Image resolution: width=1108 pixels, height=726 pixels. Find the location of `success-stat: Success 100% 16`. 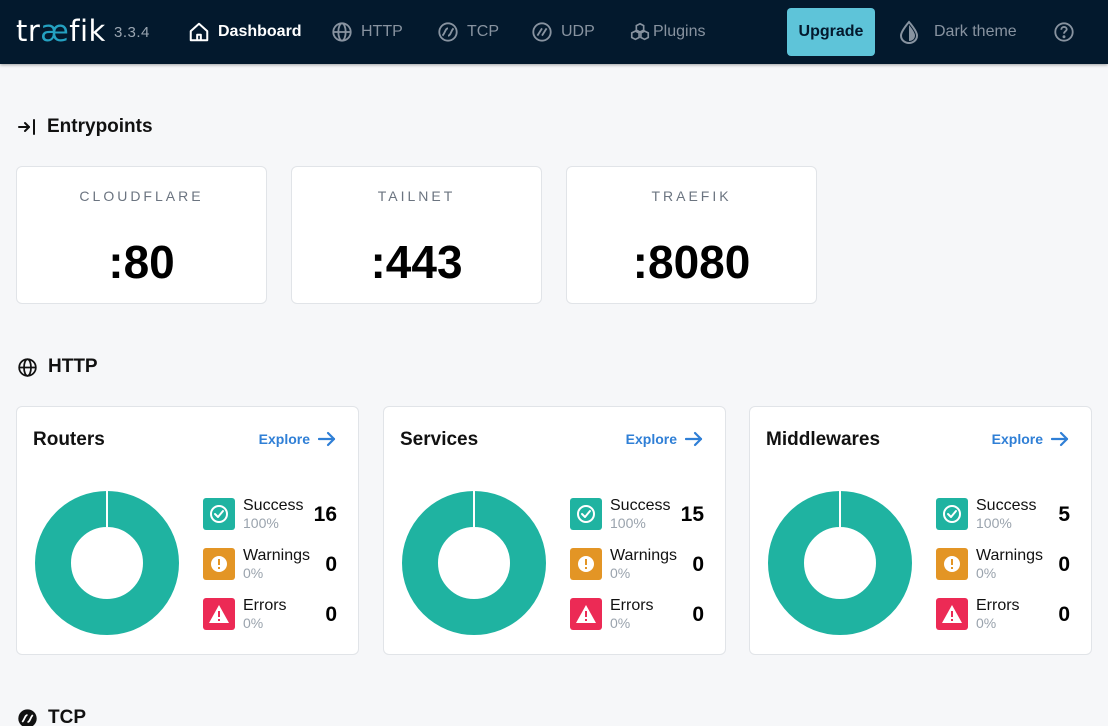

success-stat: Success 100% 16 is located at coordinates (270, 514).